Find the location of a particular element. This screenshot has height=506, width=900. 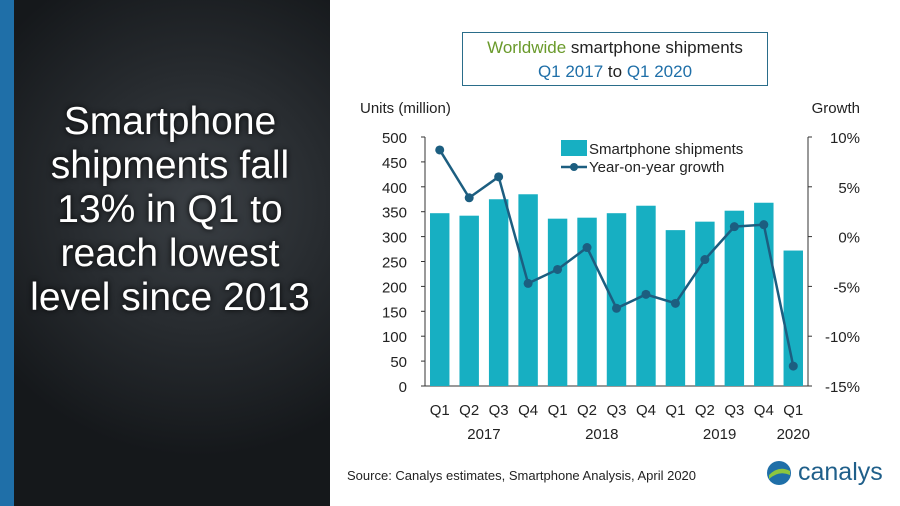

title-start: Q1 2017 is located at coordinates (570, 71).